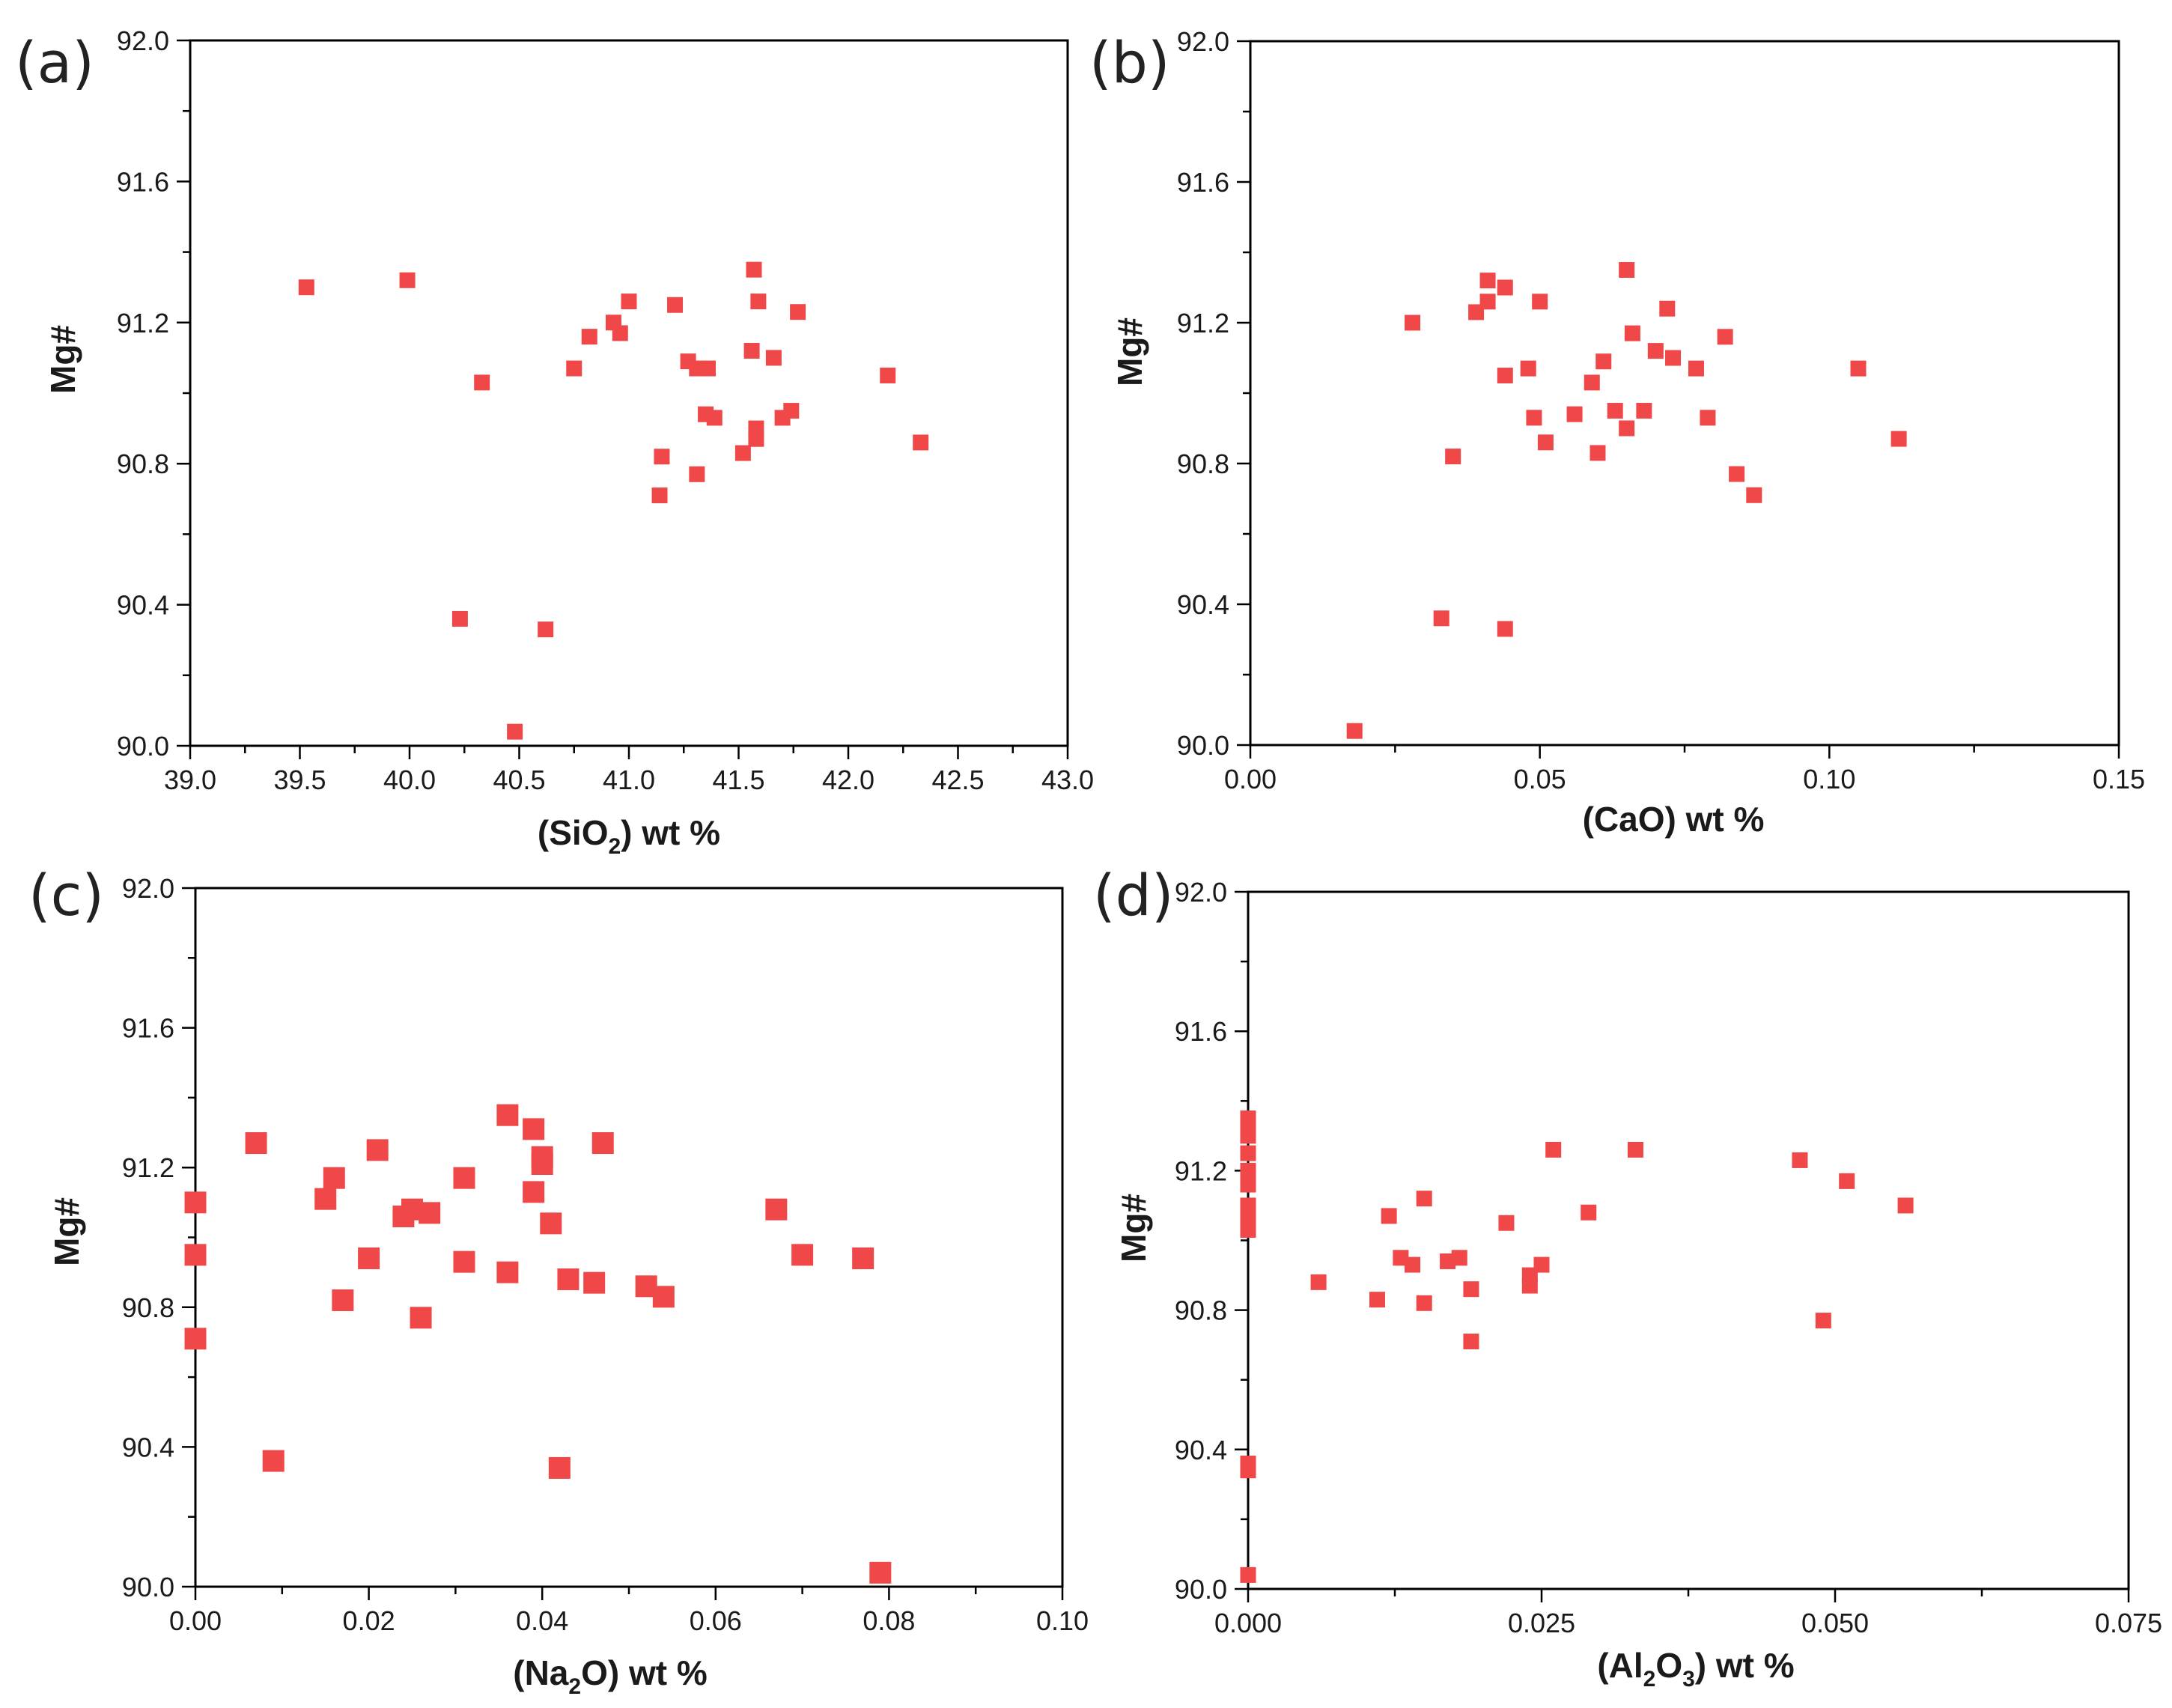 This screenshot has height=1708, width=2172. Describe the element at coordinates (573, 833) in the screenshot. I see `x-axis-title-text: (SiO` at that location.